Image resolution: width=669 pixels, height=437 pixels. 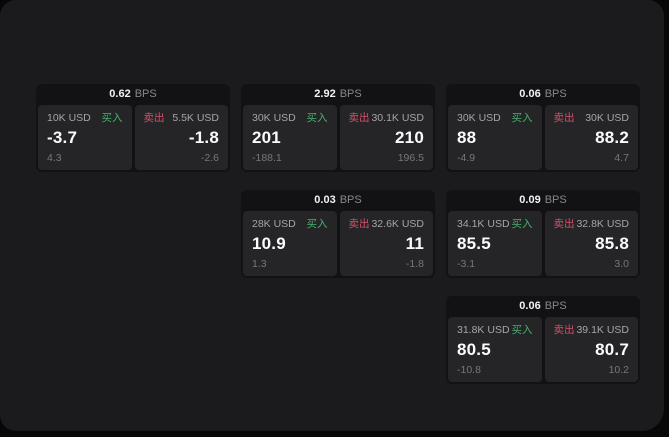 I want to click on spread-header: 0.03 BPS, so click(x=338, y=200).